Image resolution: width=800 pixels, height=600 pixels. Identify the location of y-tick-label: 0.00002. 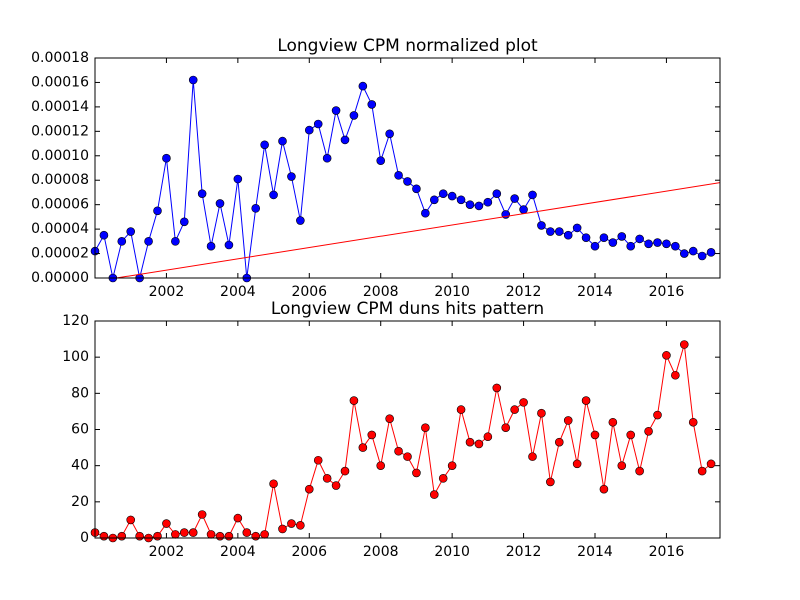
(60, 254).